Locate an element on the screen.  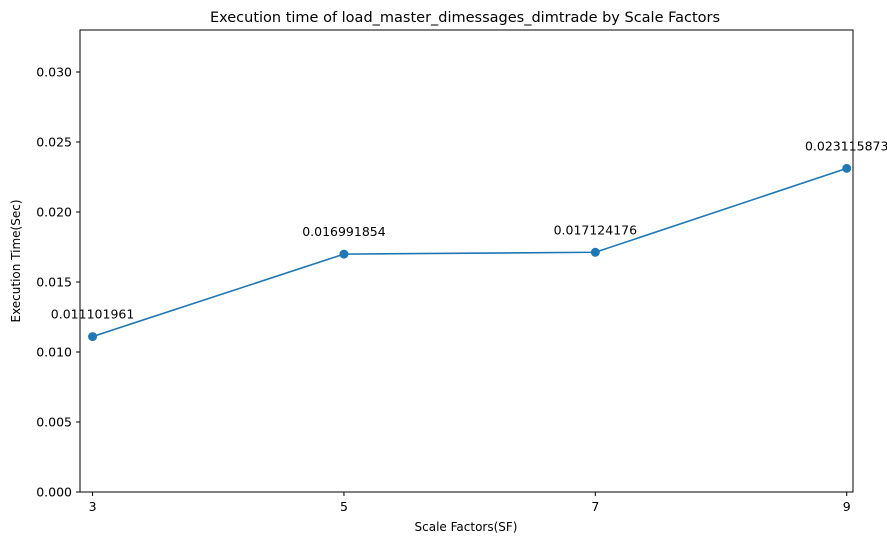
data-label: 0.011101961 is located at coordinates (93, 314).